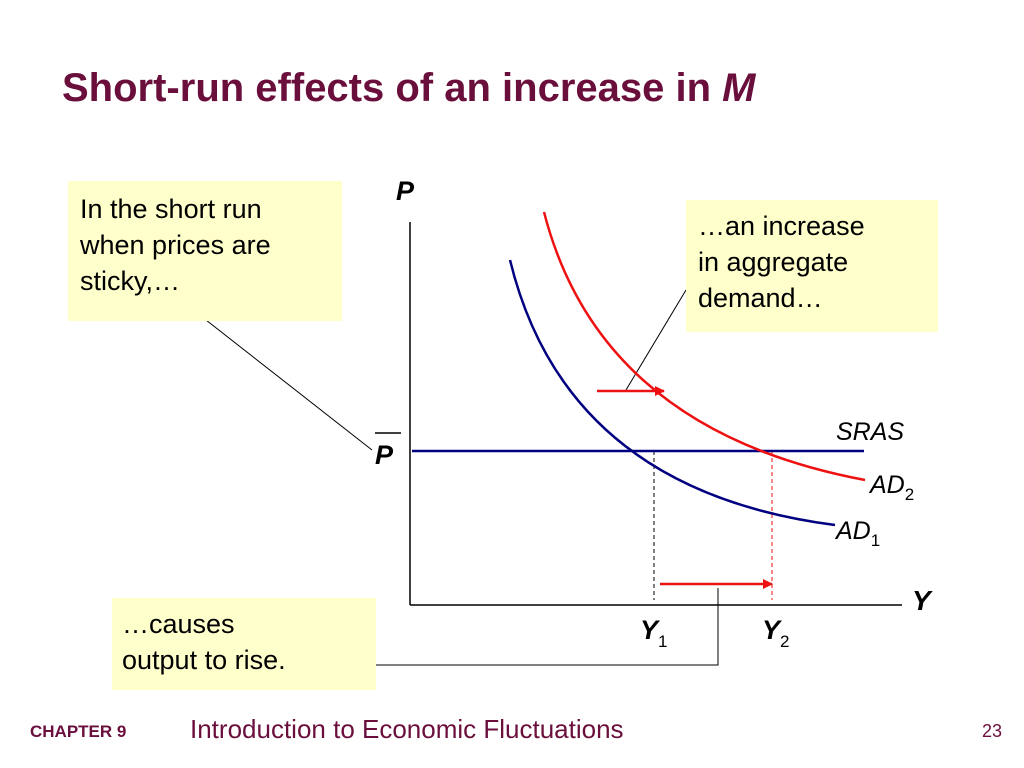 This screenshot has width=1024, height=768. Describe the element at coordinates (78, 731) in the screenshot. I see `footer-chapter: CHAPTER 9` at that location.